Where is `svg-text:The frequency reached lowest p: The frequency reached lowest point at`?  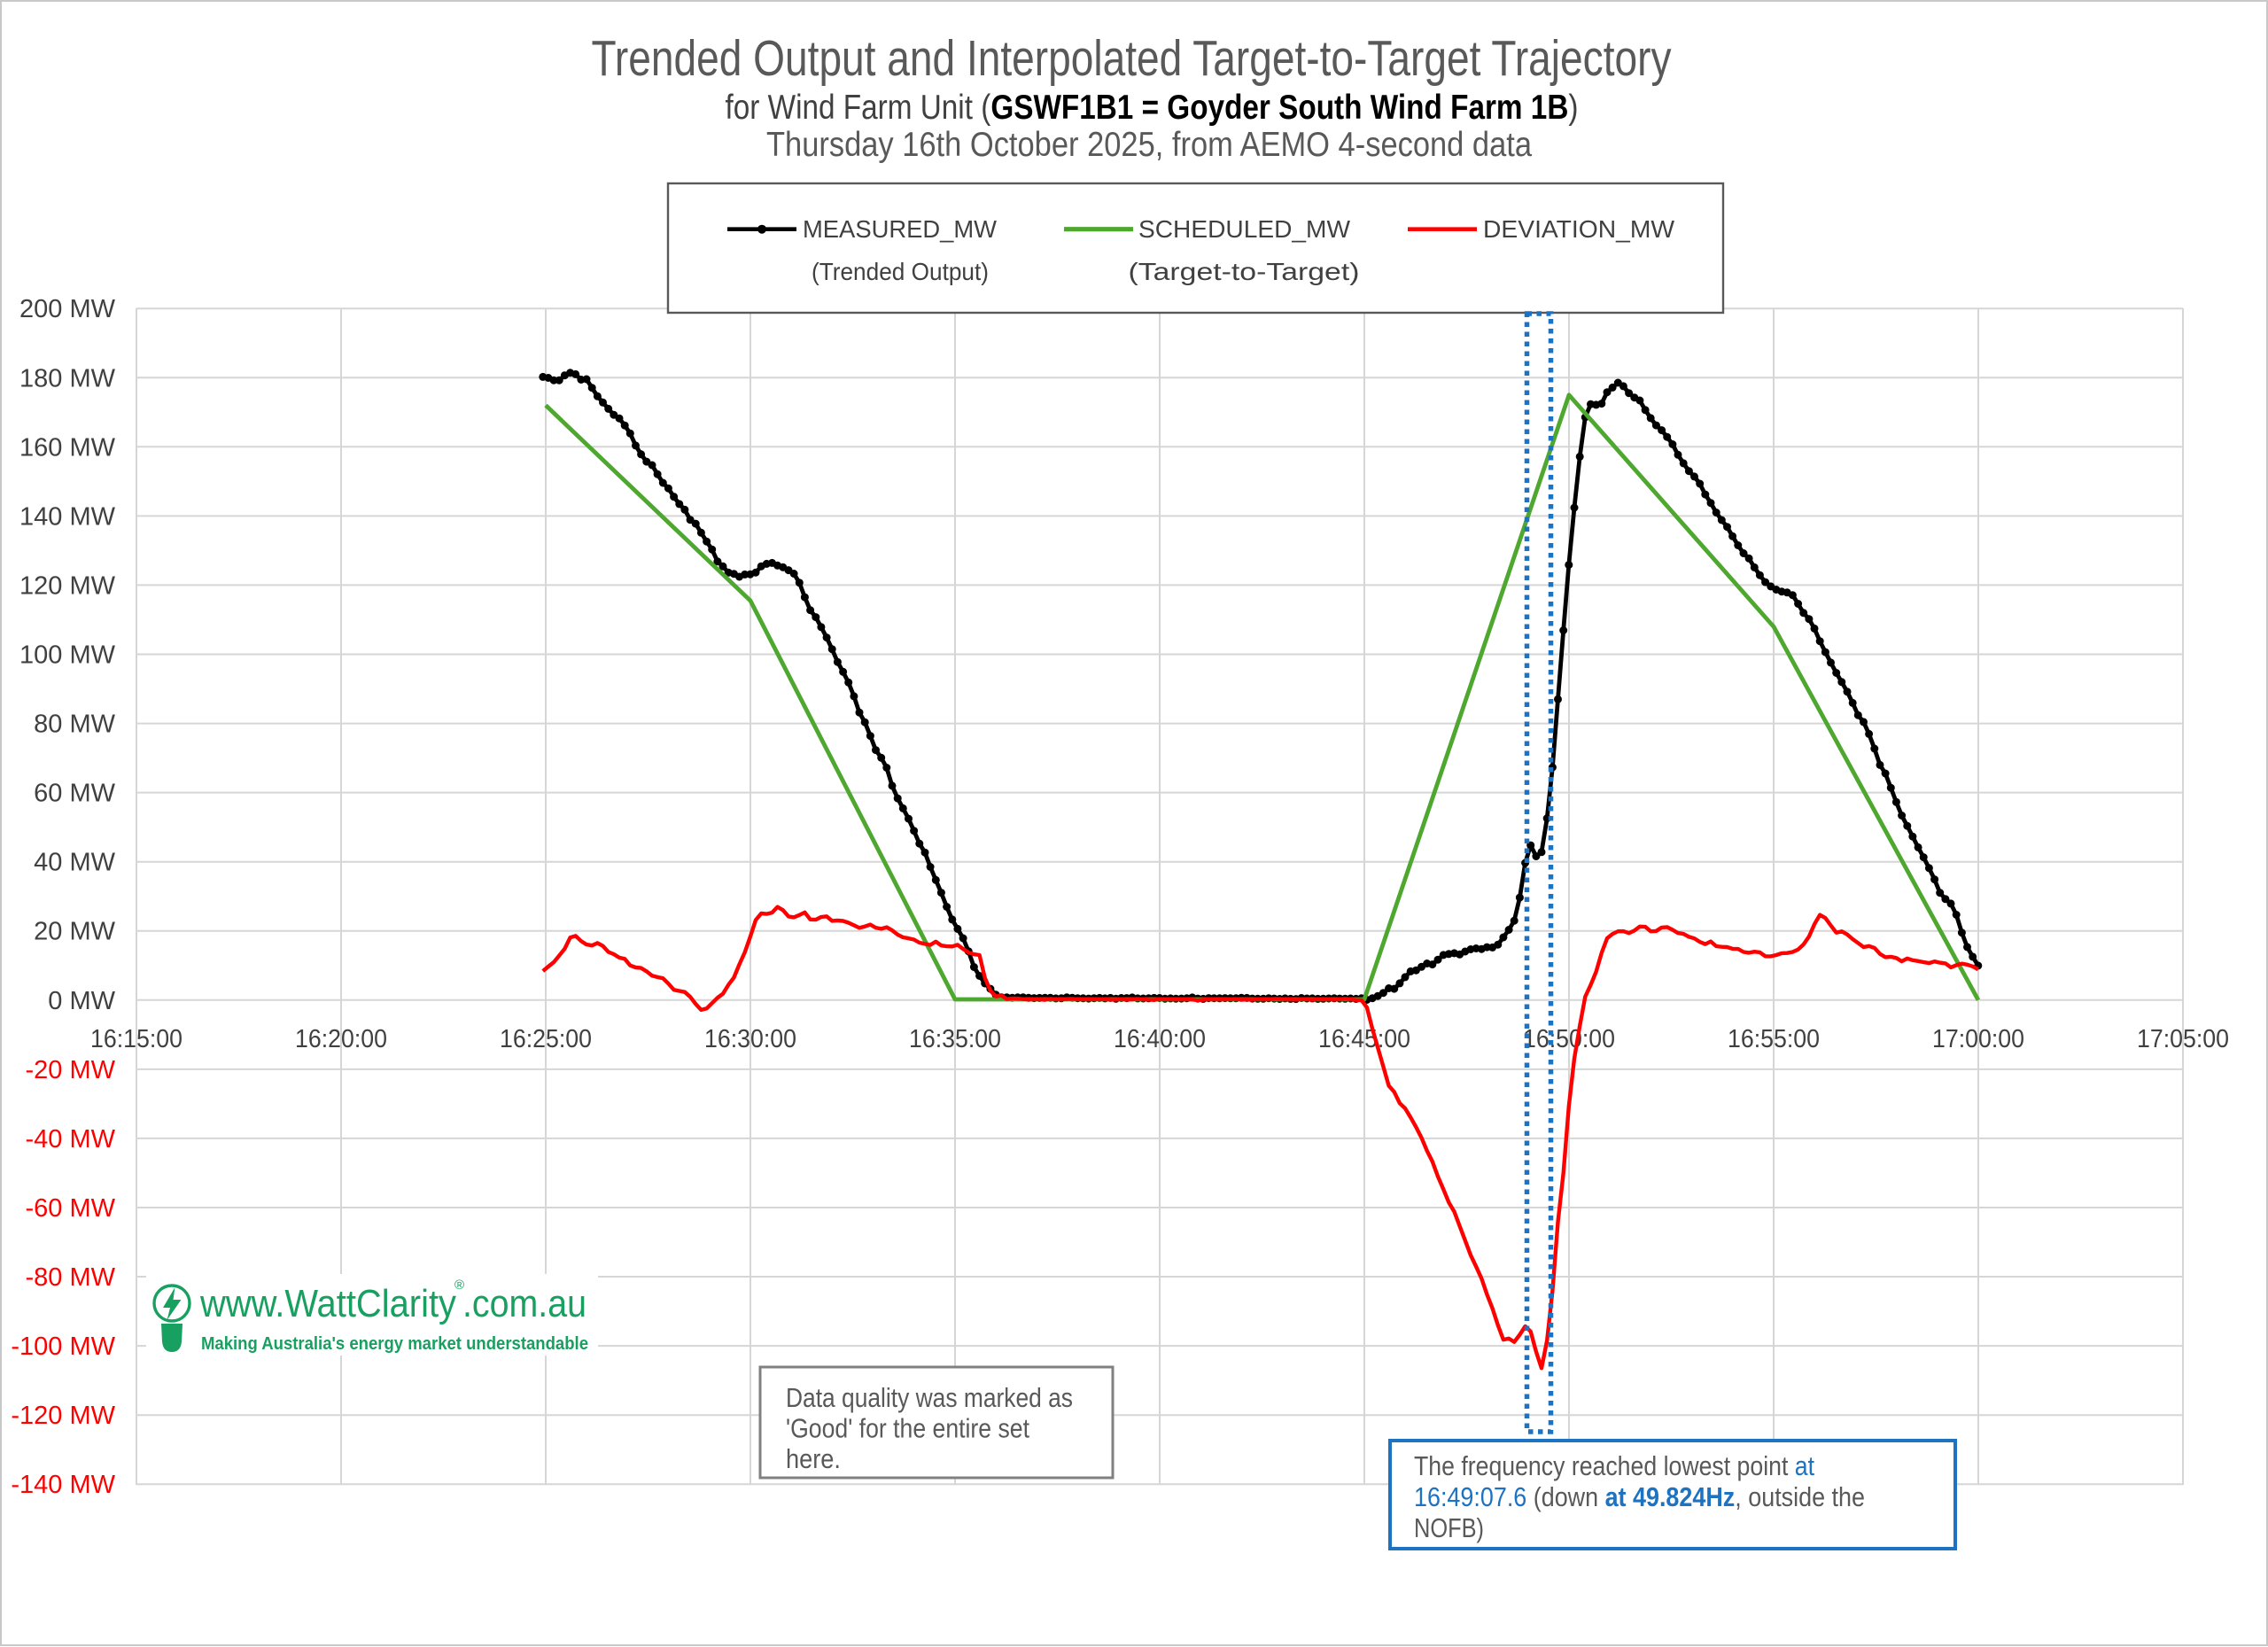
svg-text:The frequency reached lowest p: The frequency reached lowest point at is located at coordinates (1614, 1465).